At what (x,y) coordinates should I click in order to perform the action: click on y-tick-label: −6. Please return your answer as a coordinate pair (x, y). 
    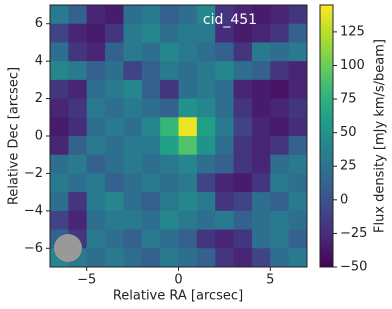
    Looking at the image, I should click on (33, 248).